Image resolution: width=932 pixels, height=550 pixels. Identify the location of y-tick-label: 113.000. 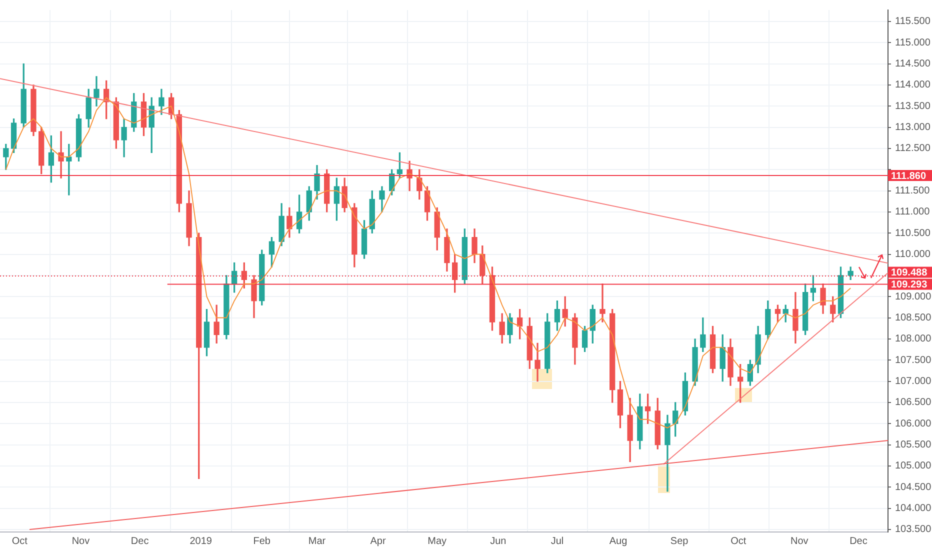
(913, 128).